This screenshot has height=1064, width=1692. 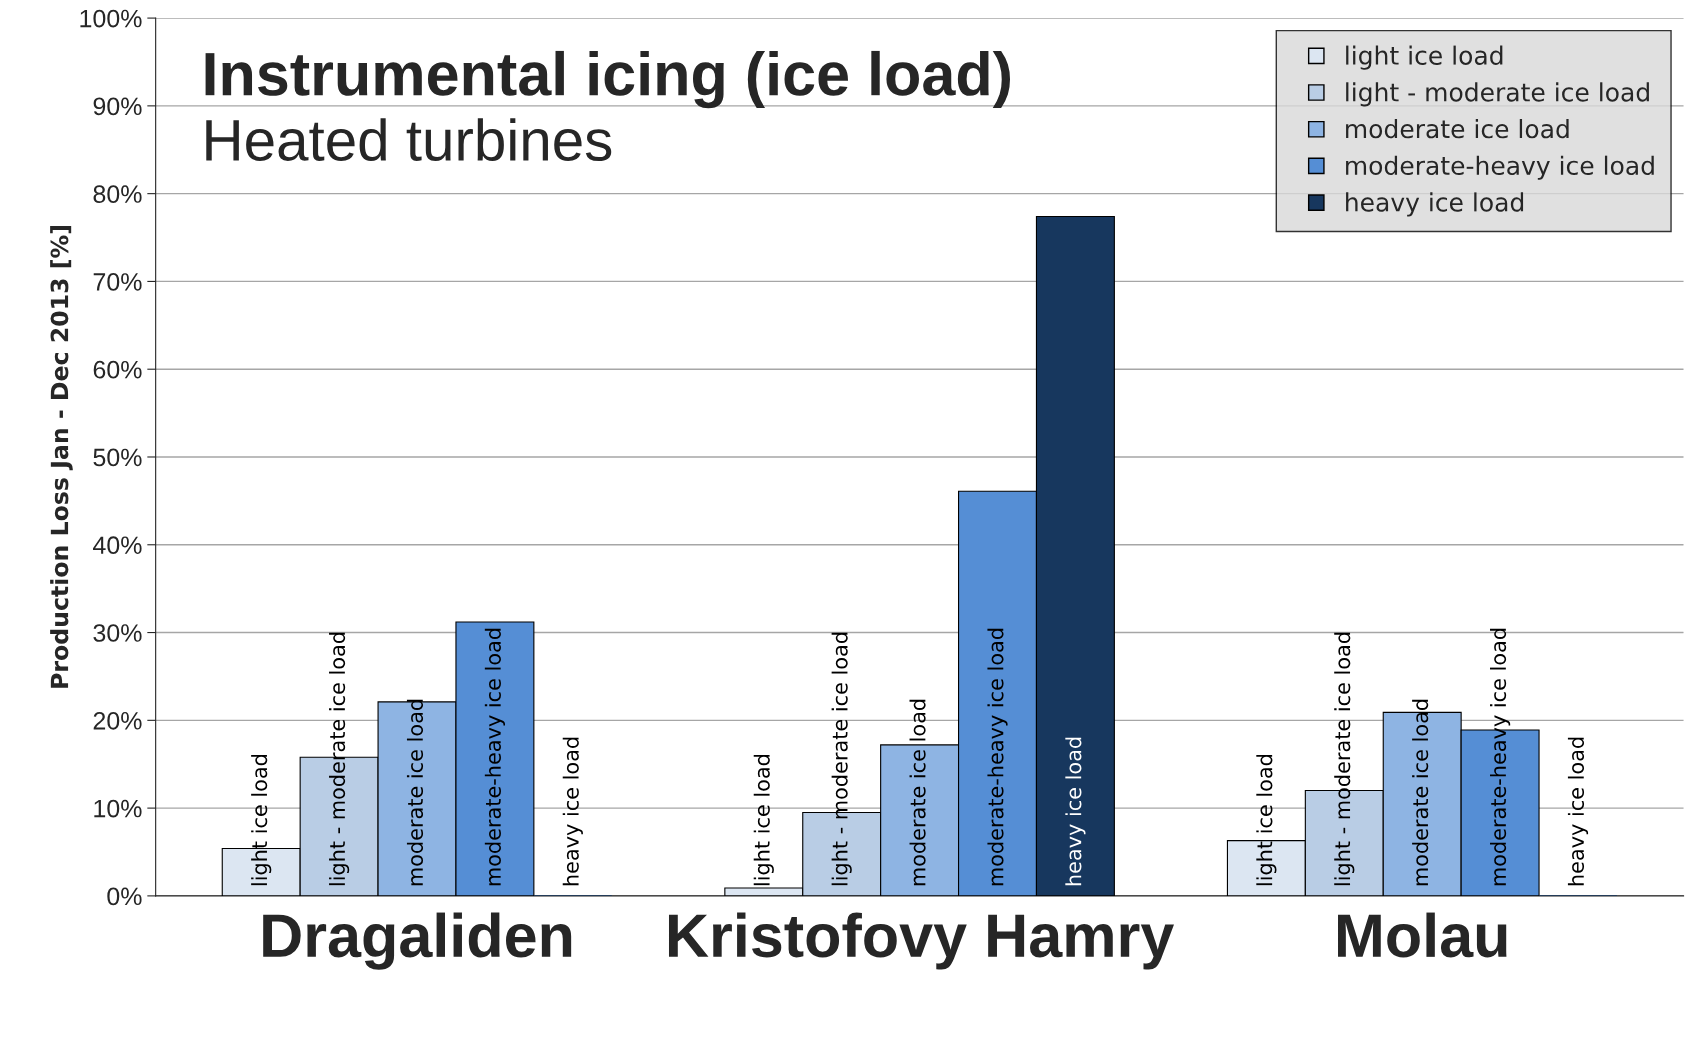 I want to click on x-tick-label: Dragaliden, so click(x=417, y=941).